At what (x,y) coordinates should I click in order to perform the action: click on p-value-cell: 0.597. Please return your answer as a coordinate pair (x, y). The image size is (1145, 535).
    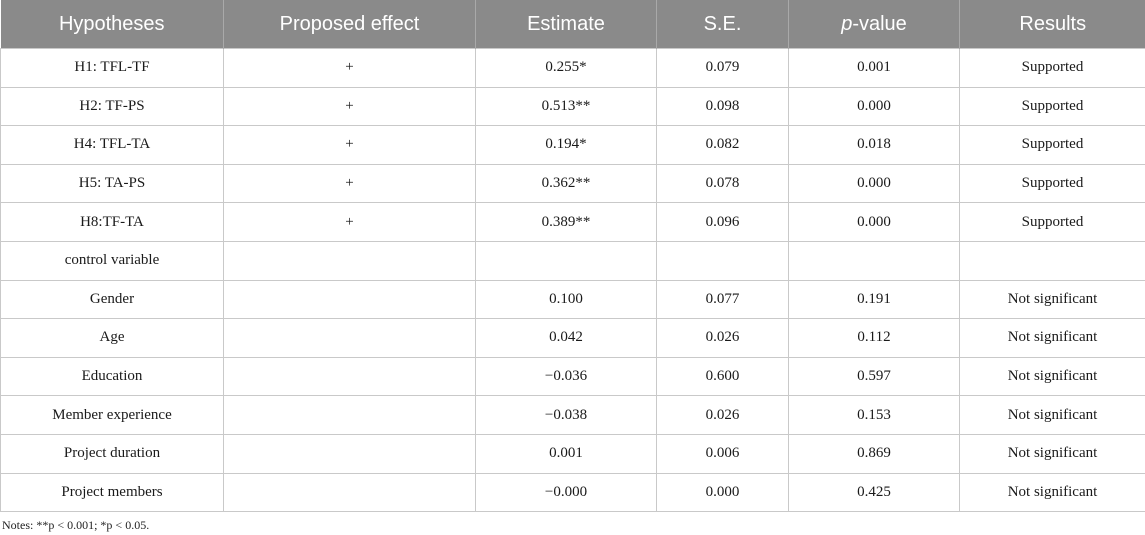
    Looking at the image, I should click on (874, 376).